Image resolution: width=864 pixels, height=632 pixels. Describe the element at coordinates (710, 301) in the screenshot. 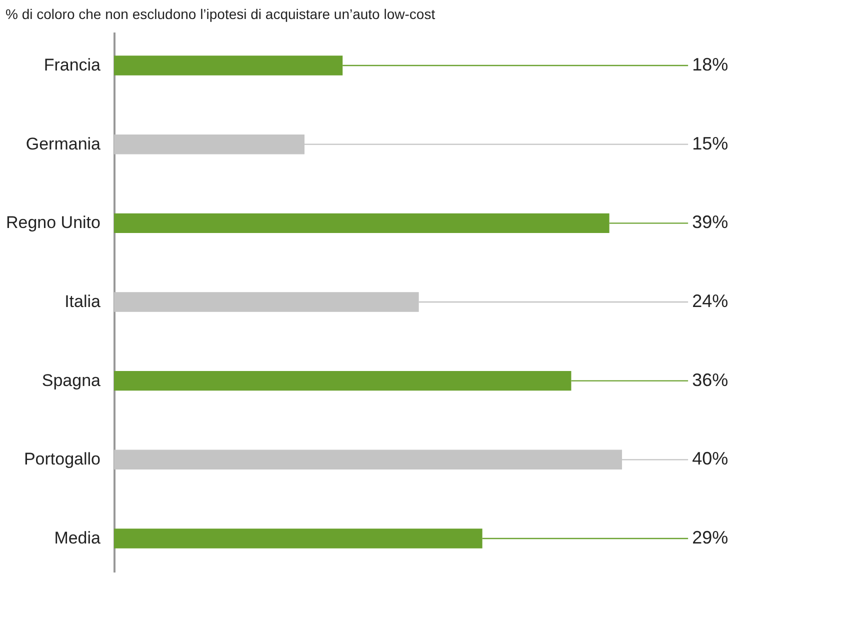

I see `data-label: 24%` at that location.